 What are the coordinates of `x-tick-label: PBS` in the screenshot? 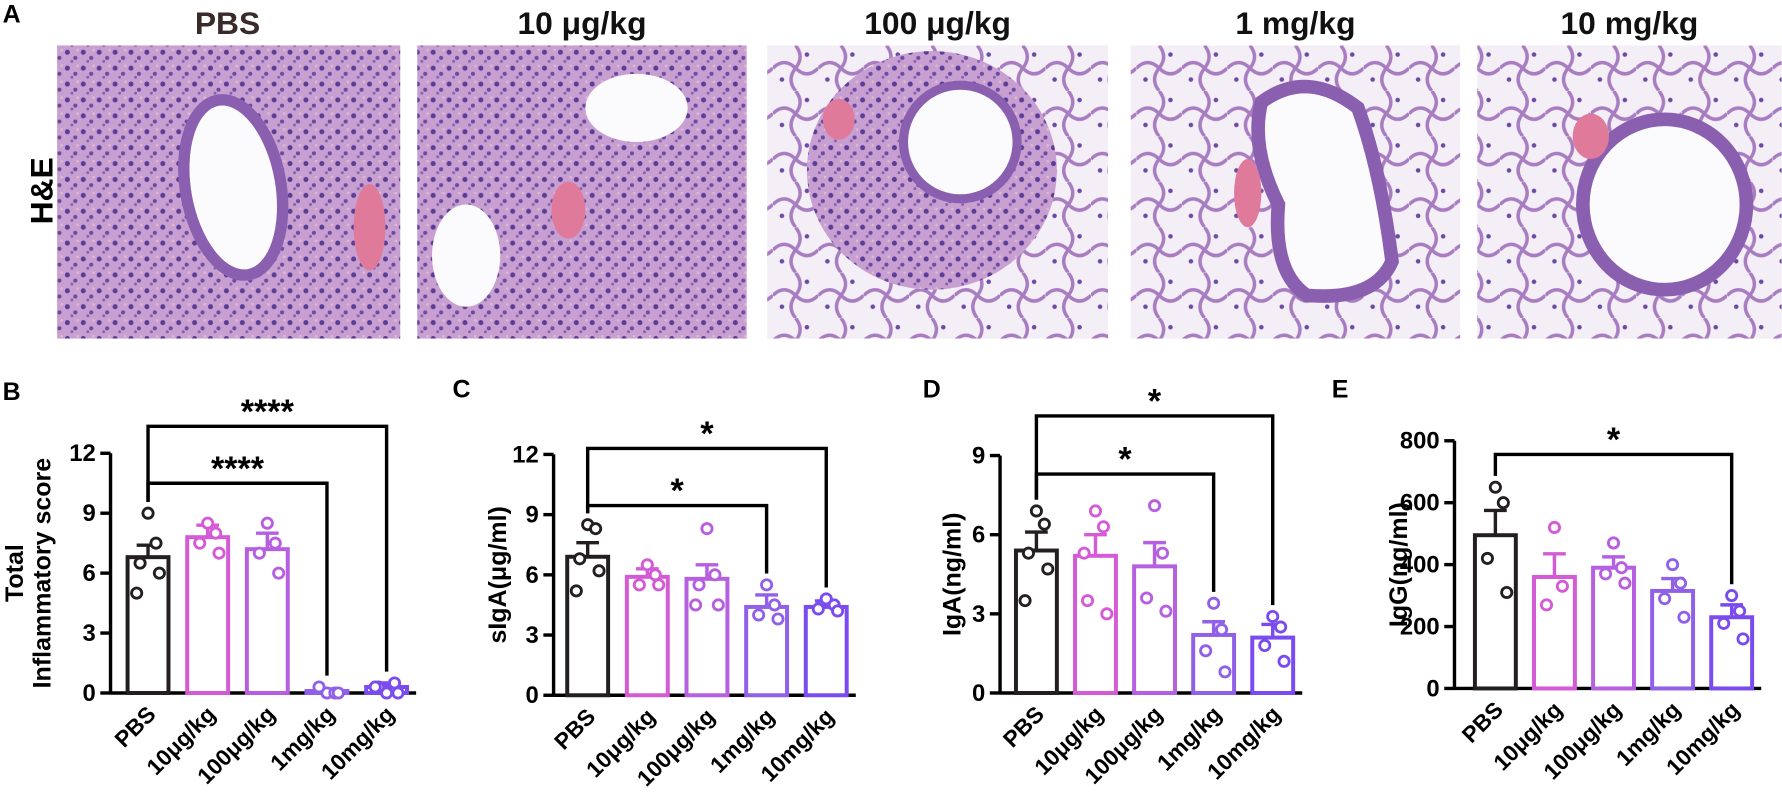 It's located at (1023, 726).